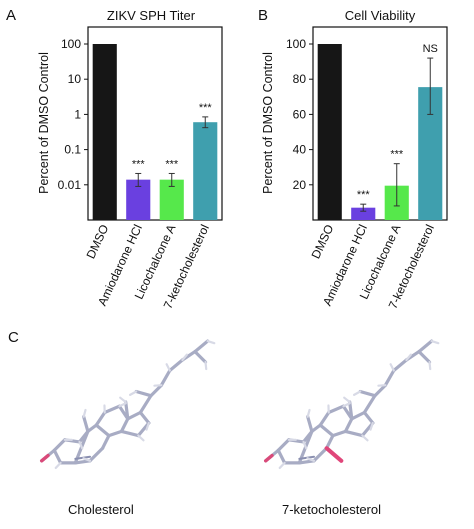 The height and width of the screenshot is (529, 474). What do you see at coordinates (334, 454) in the screenshot?
I see `ketone-oxygen` at bounding box center [334, 454].